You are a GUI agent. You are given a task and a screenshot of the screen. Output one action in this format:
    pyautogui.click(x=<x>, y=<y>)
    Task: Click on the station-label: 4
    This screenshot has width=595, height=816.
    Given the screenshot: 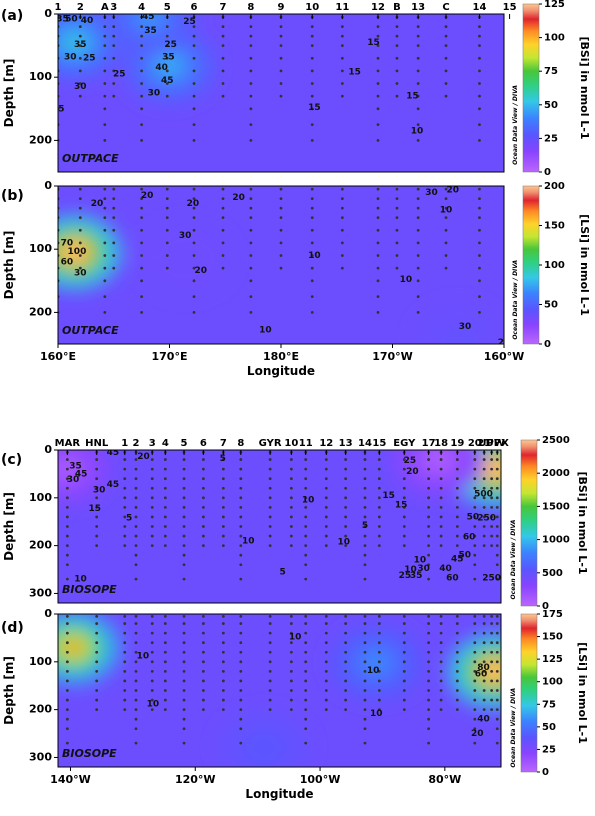 What is the action you would take?
    pyautogui.click(x=165, y=443)
    